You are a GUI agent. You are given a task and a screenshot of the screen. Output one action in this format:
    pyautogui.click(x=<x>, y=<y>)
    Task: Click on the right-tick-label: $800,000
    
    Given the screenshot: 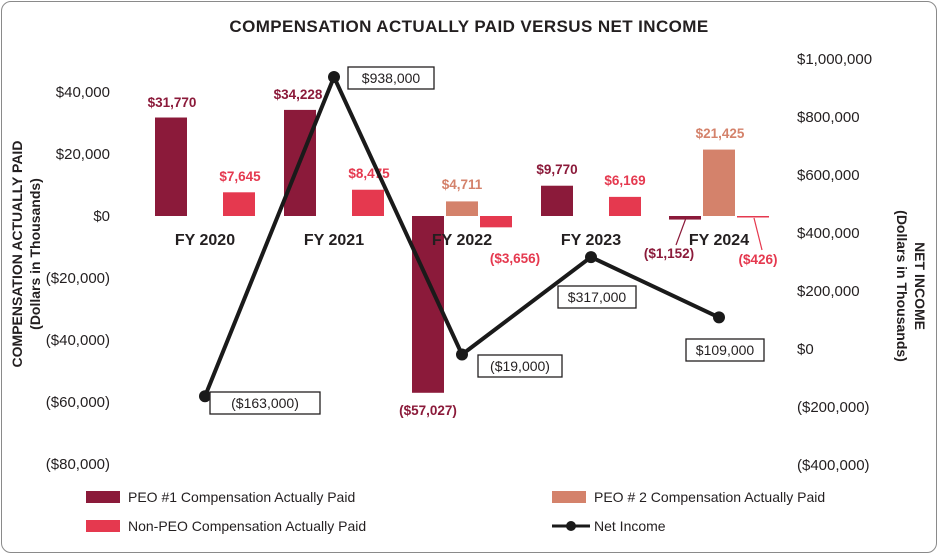 What is the action you would take?
    pyautogui.click(x=828, y=117)
    